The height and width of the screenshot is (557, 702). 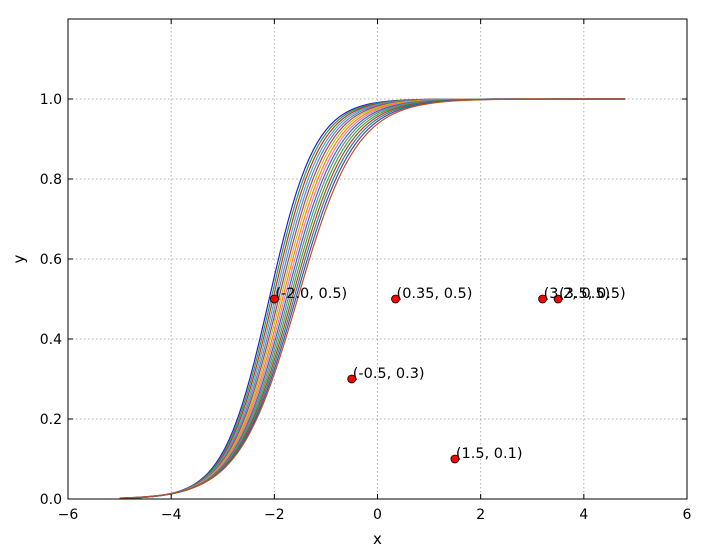 What do you see at coordinates (51, 500) in the screenshot?
I see `y-tick-label: 0.0` at bounding box center [51, 500].